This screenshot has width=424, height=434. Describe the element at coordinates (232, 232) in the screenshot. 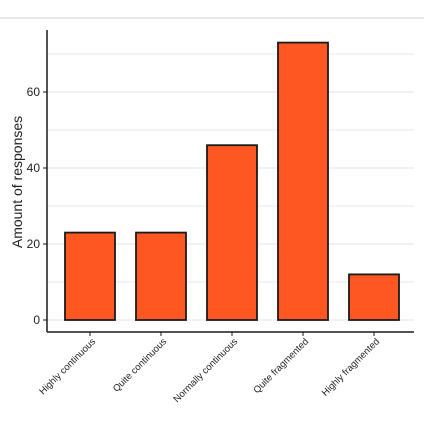

I see `bar-normally-continuous` at that location.